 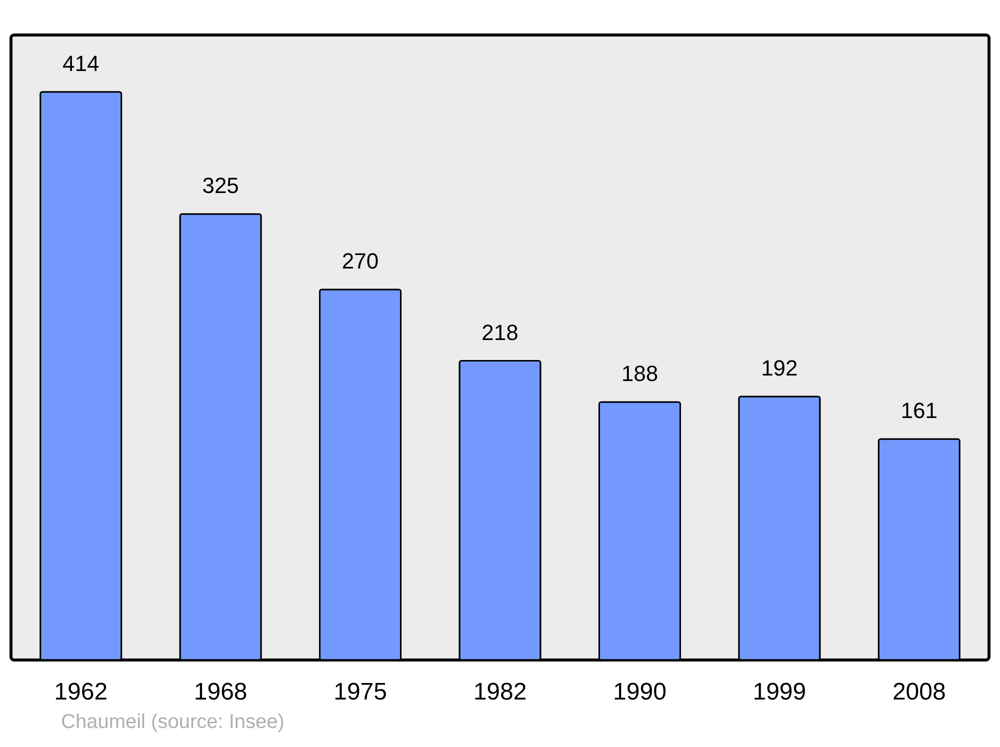 I want to click on x-tick-label: 2008, so click(x=919, y=692).